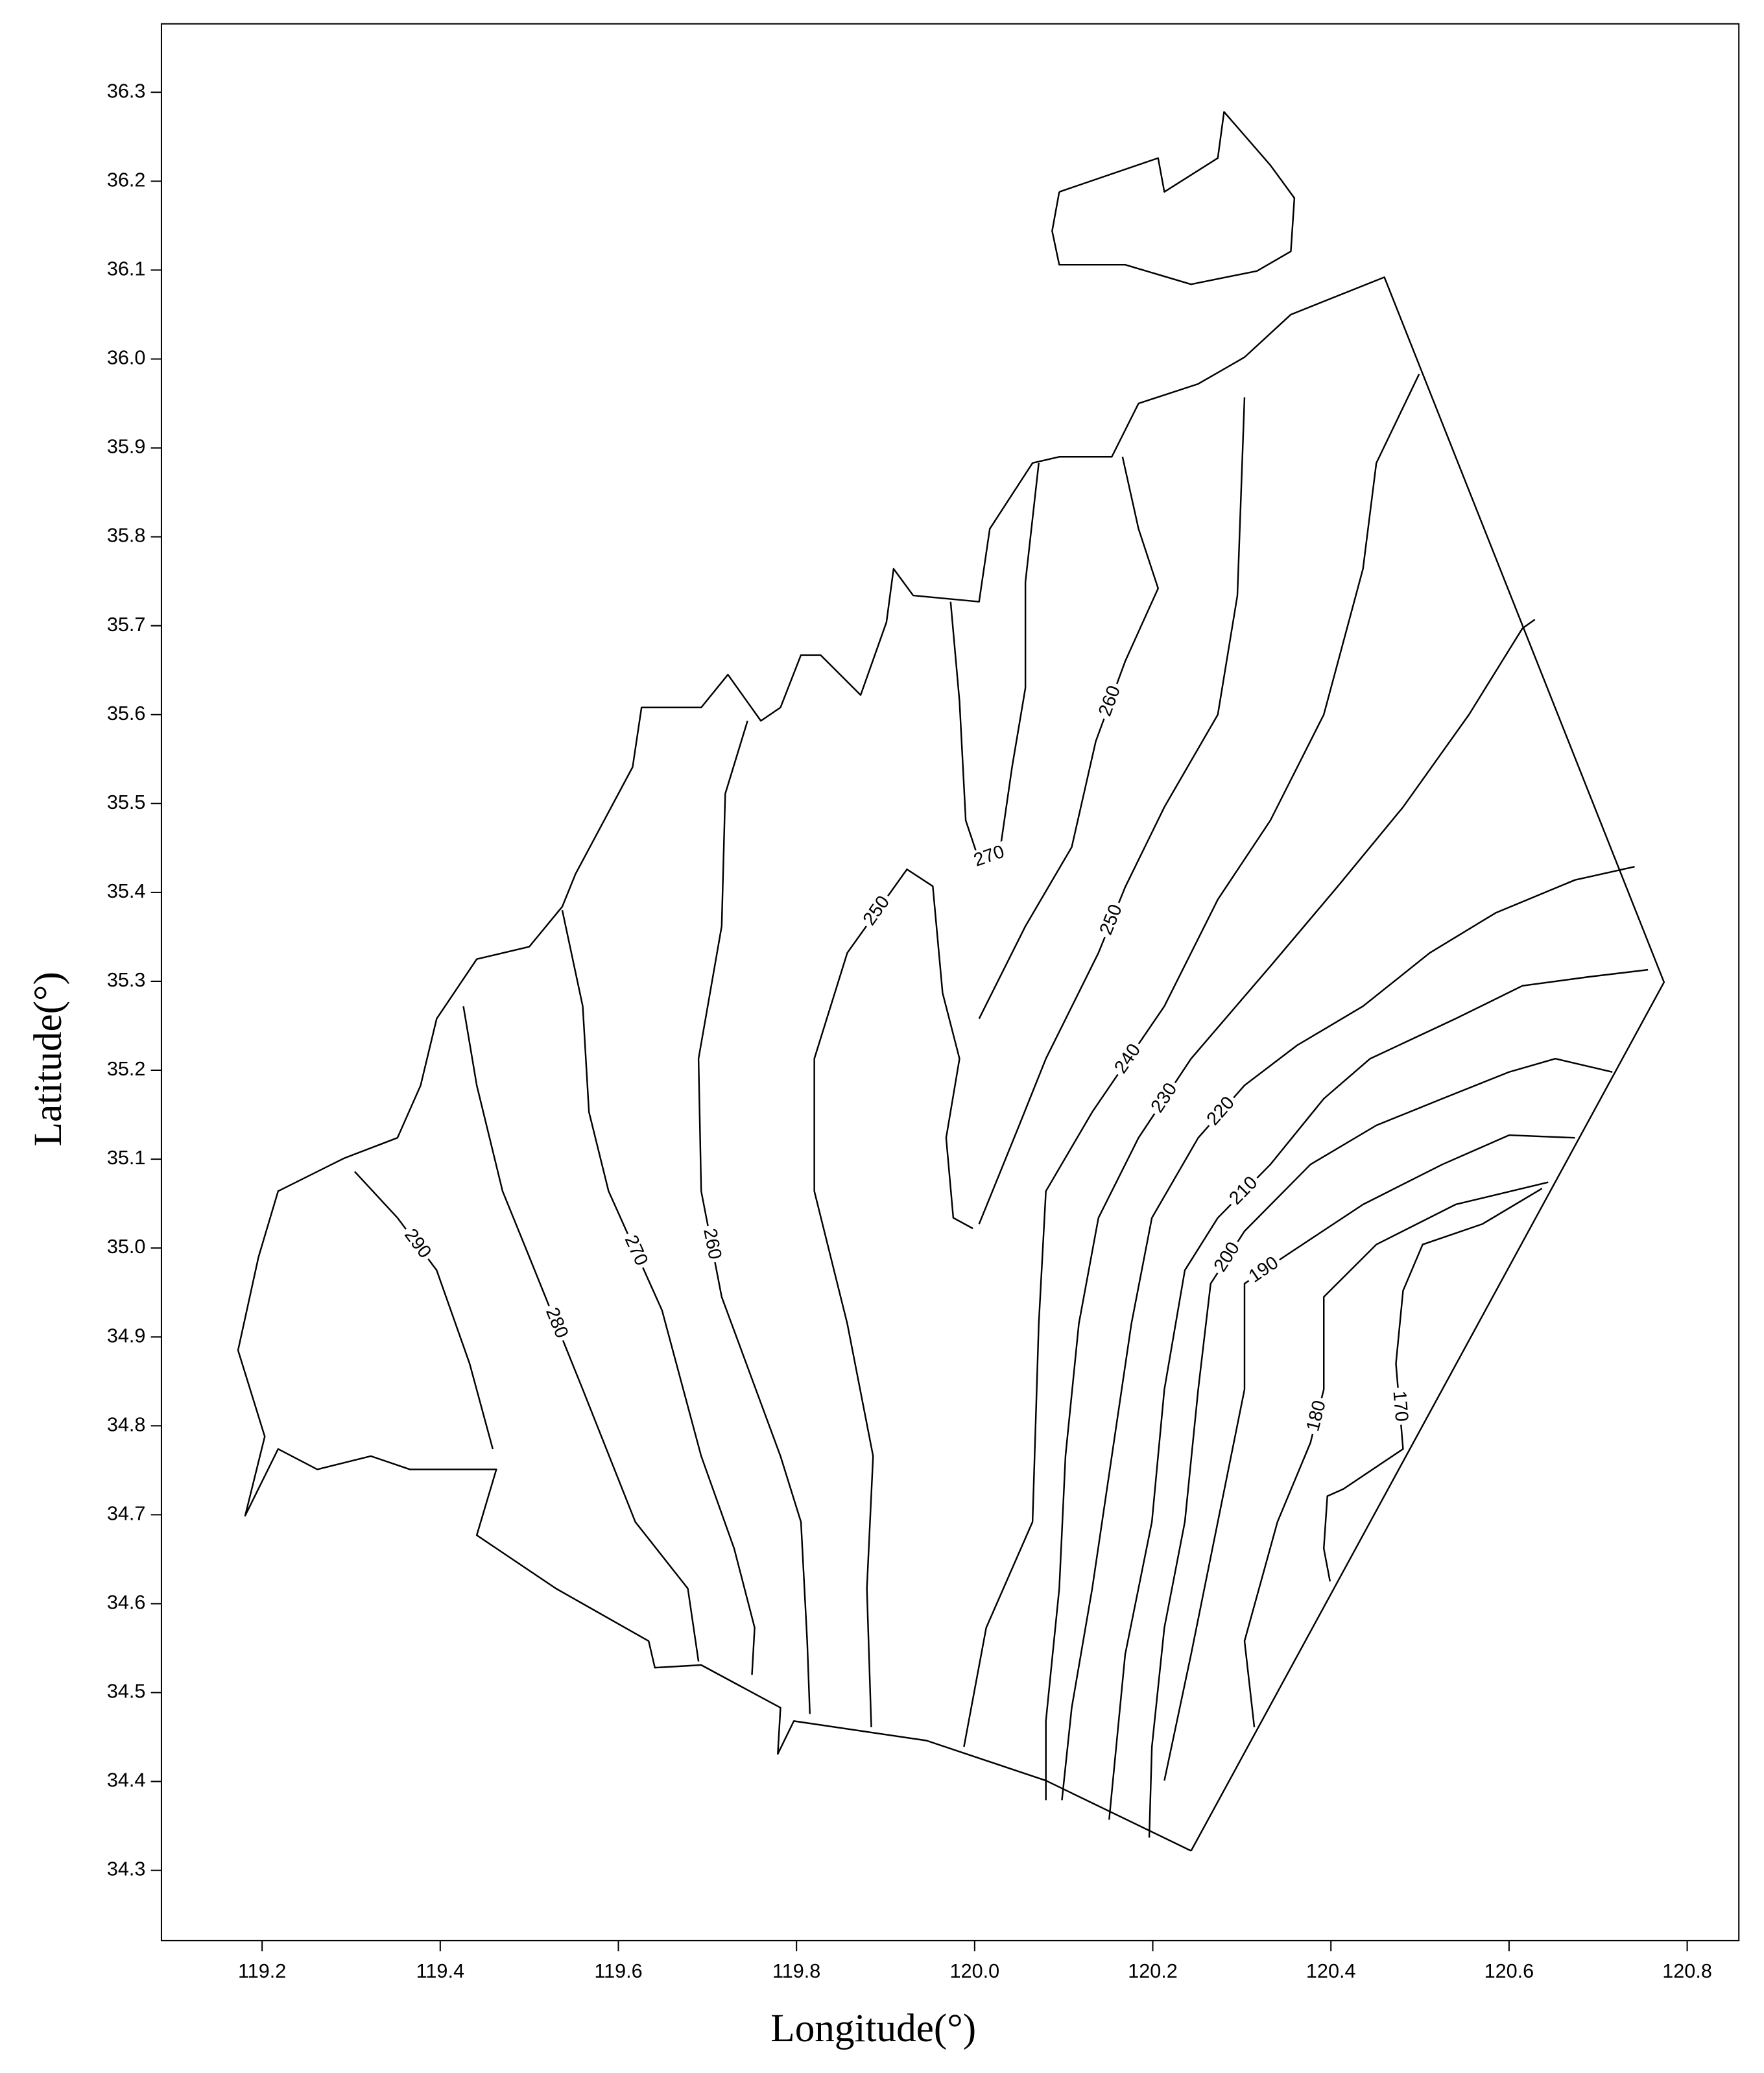  What do you see at coordinates (126, 1869) in the screenshot?
I see `y-tick-label: 34.3` at bounding box center [126, 1869].